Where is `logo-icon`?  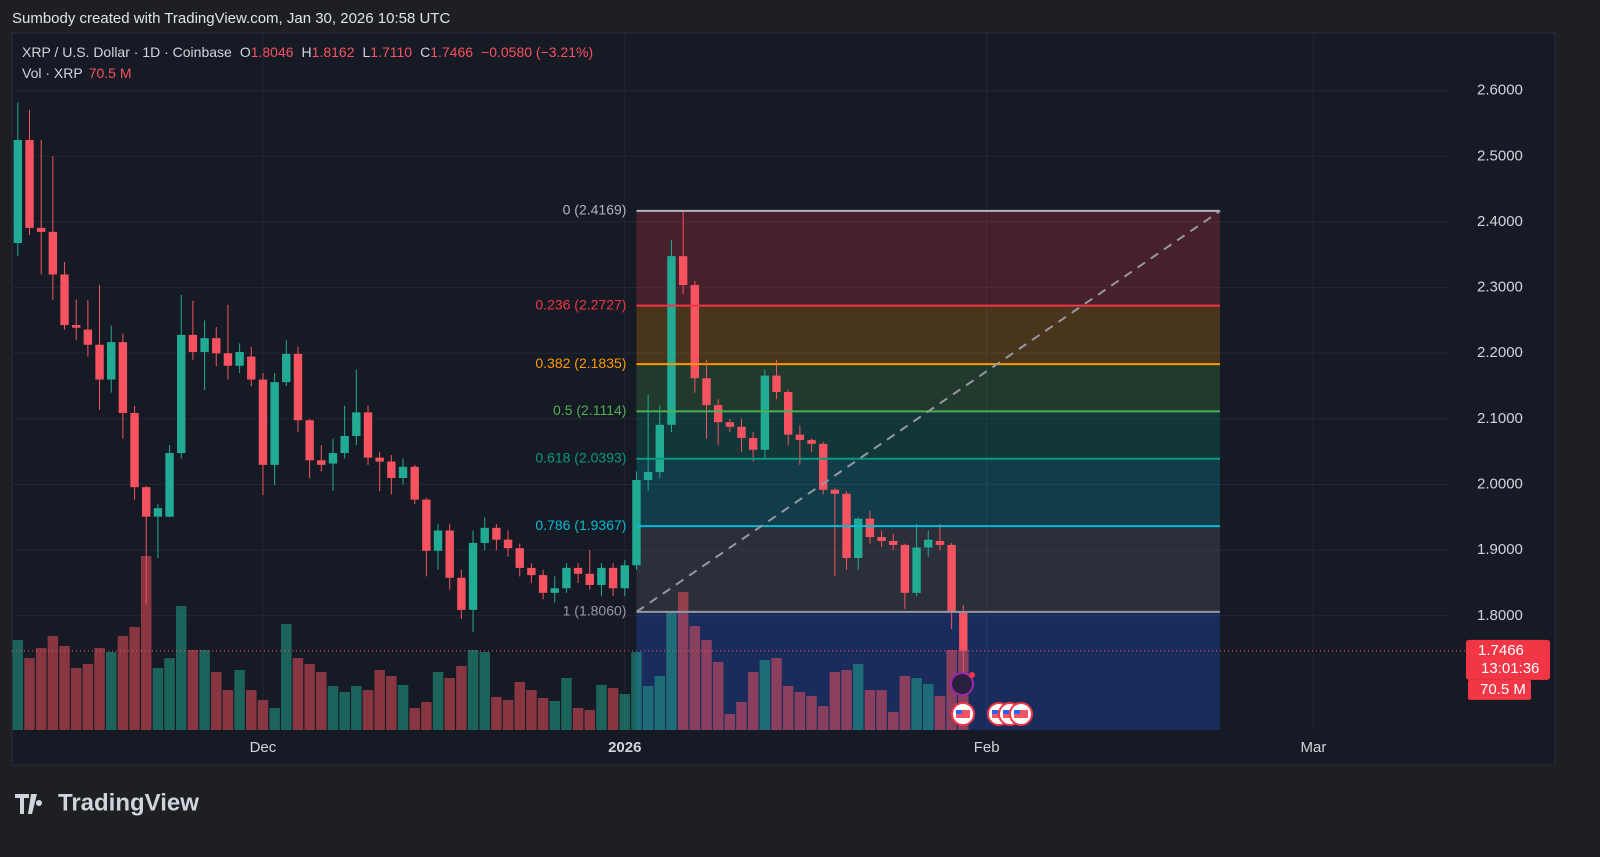
logo-icon is located at coordinates (29, 804).